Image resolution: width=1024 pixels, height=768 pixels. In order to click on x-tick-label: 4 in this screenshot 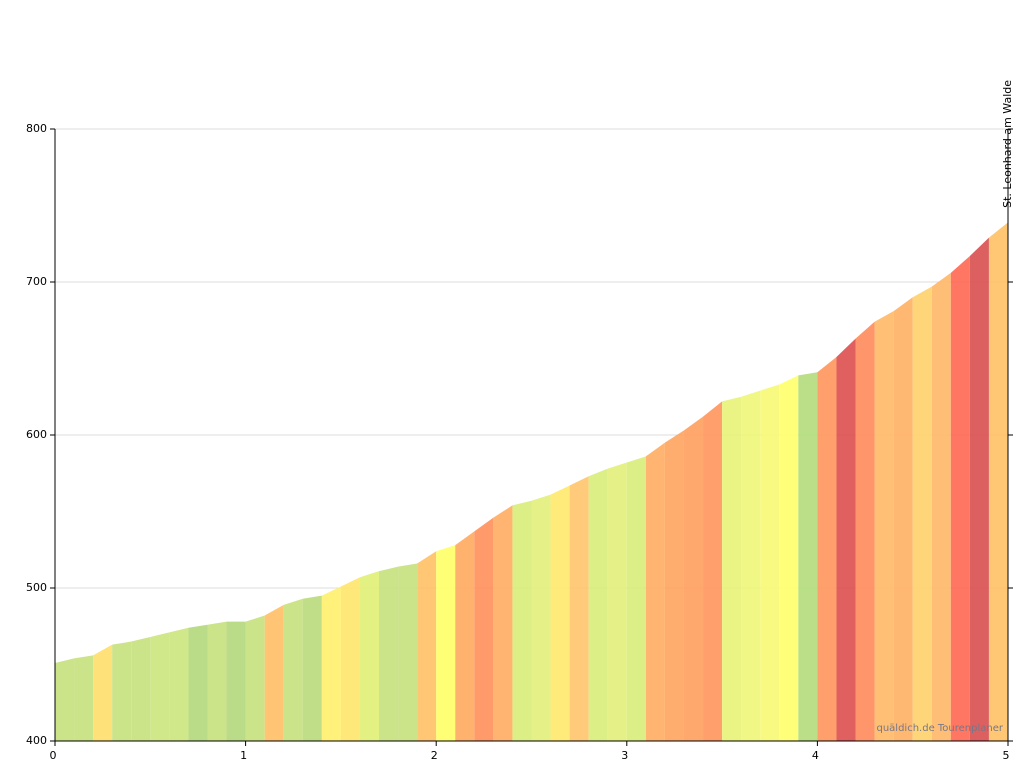, I will do `click(815, 755)`.